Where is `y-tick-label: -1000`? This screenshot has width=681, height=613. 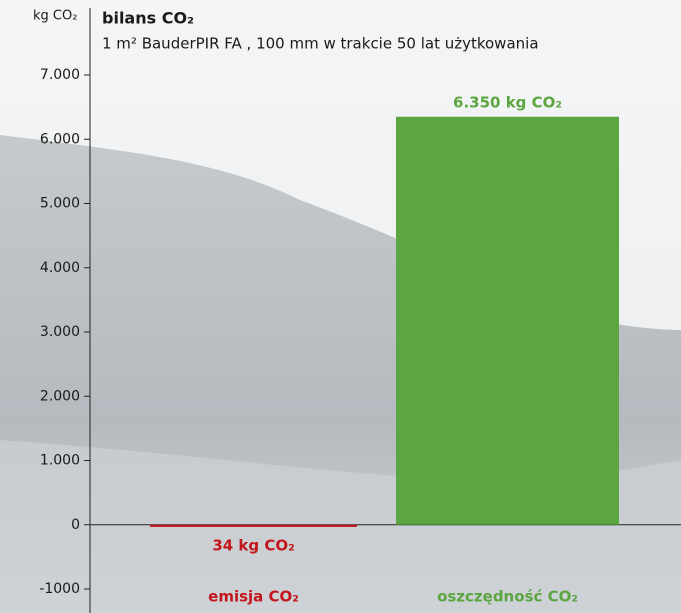
y-tick-label: -1000 is located at coordinates (59, 589).